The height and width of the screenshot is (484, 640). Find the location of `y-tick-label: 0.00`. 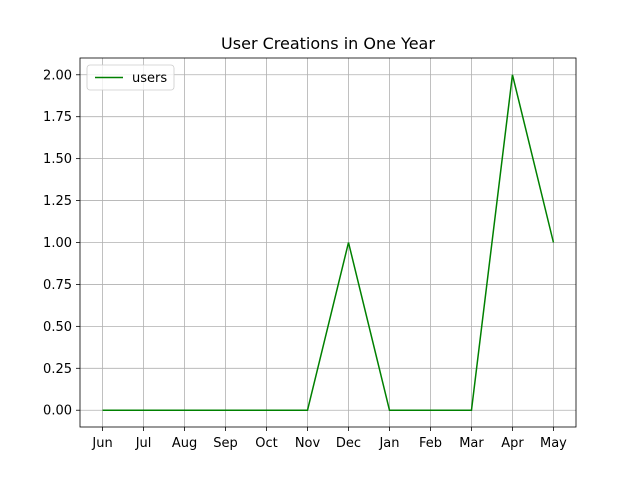

y-tick-label: 0.00 is located at coordinates (57, 411).